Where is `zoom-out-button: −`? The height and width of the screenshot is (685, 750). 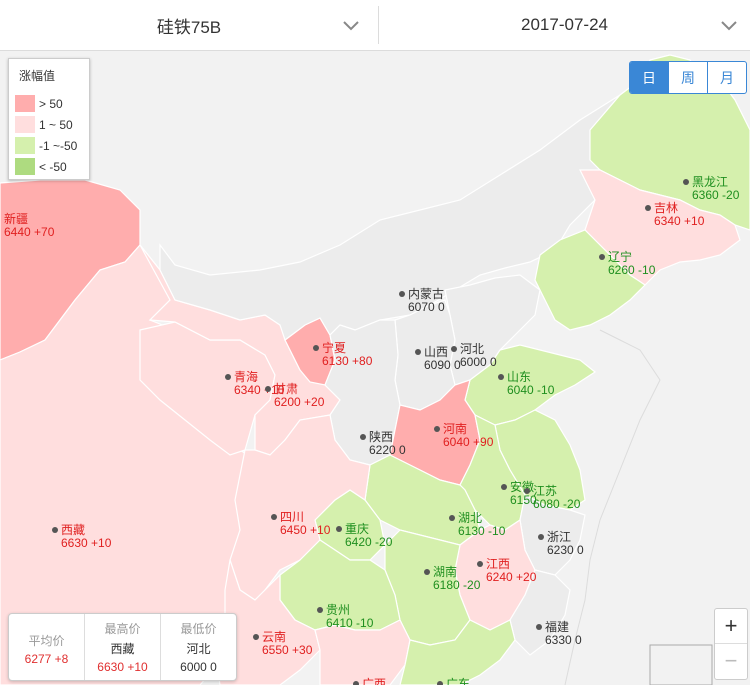
zoom-out-button: − is located at coordinates (731, 660).